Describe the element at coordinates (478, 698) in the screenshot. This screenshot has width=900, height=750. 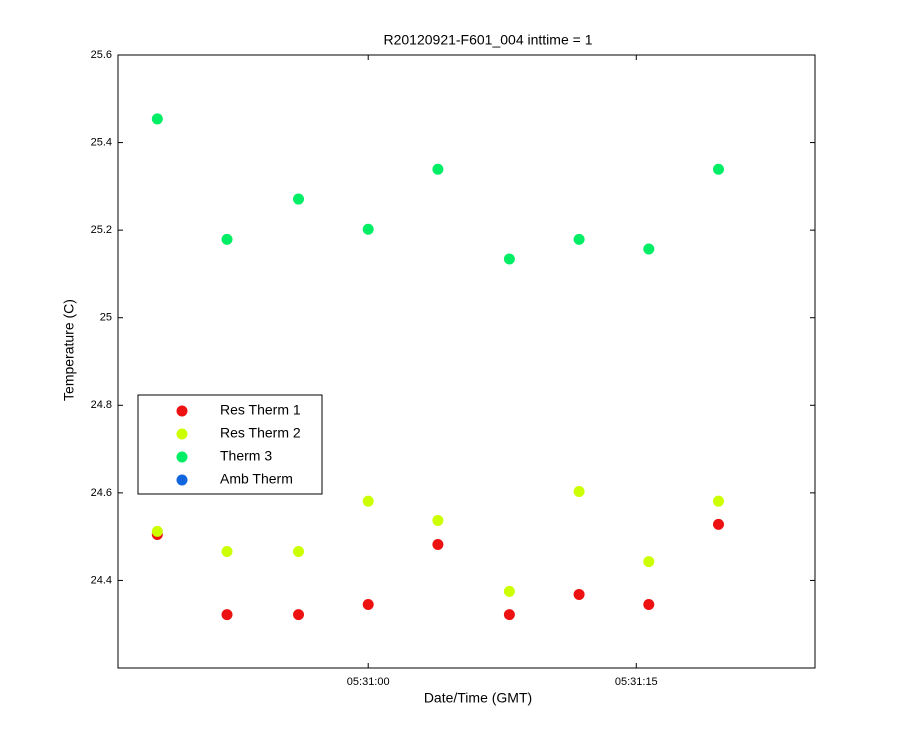
I see `x-axis-label: Date/Time (GMT)` at that location.